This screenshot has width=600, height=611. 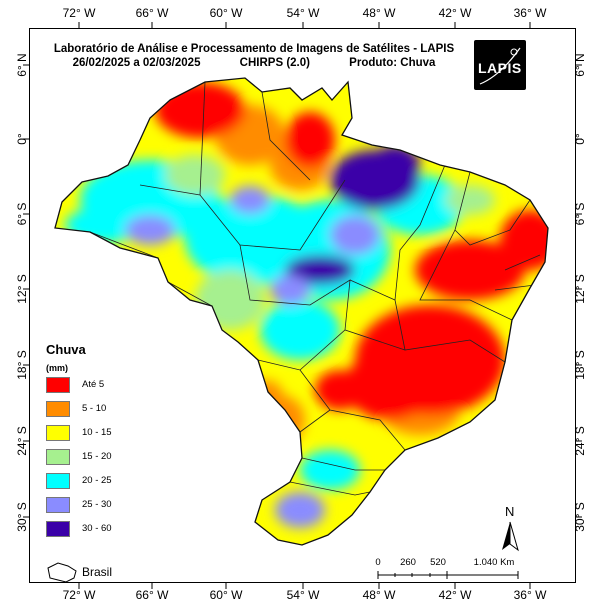 I want to click on legend-item-label: 25 - 30, so click(x=97, y=504).